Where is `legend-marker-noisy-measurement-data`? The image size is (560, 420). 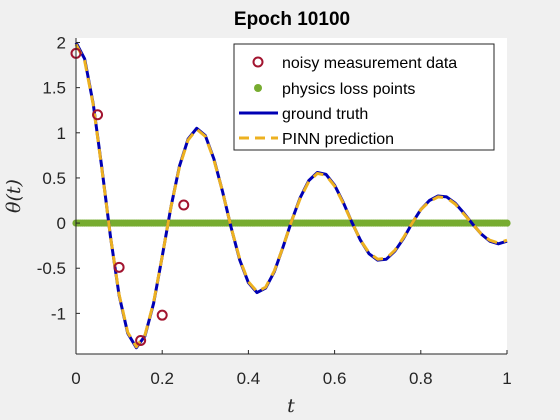 legend-marker-noisy-measurement-data is located at coordinates (258, 62).